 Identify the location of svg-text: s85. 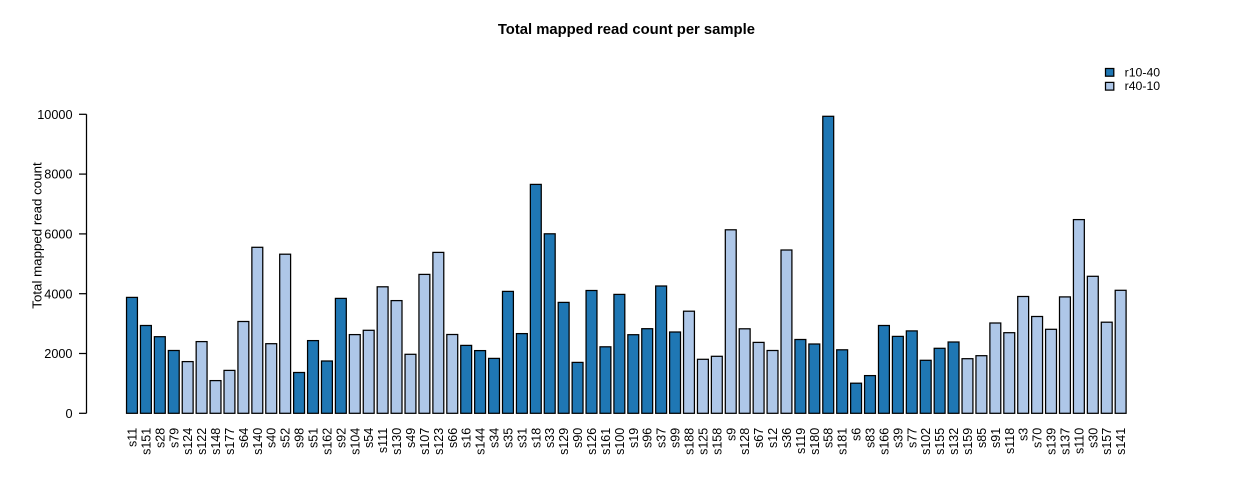
(982, 438).